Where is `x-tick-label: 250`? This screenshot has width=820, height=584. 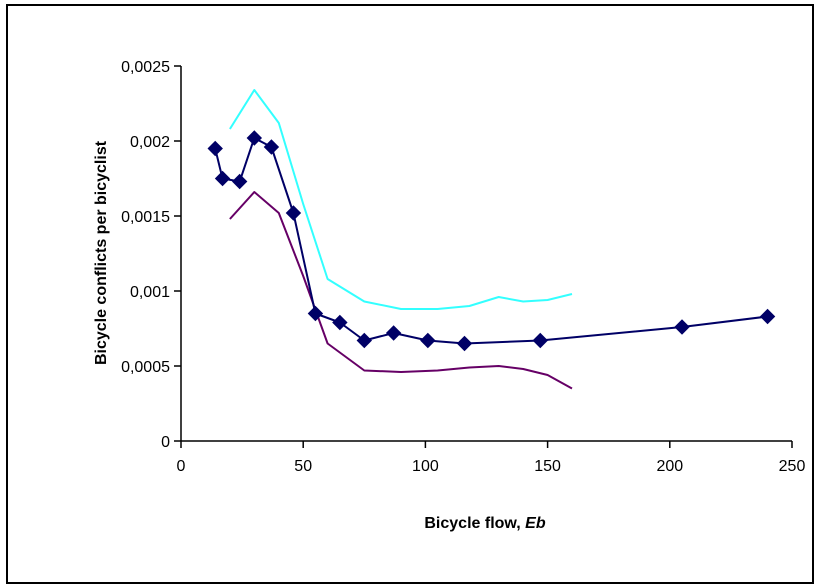
x-tick-label: 250 is located at coordinates (792, 466).